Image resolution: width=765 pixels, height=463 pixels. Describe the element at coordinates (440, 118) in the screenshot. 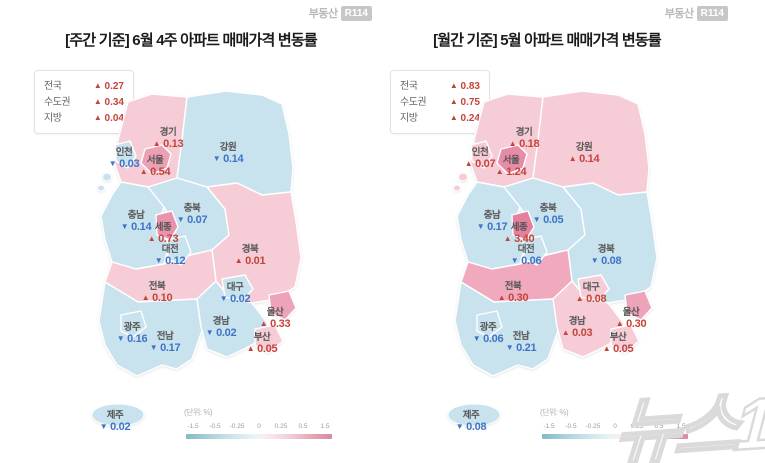

I see `summary-row-provincial: 지방 ▲ 0.24` at that location.